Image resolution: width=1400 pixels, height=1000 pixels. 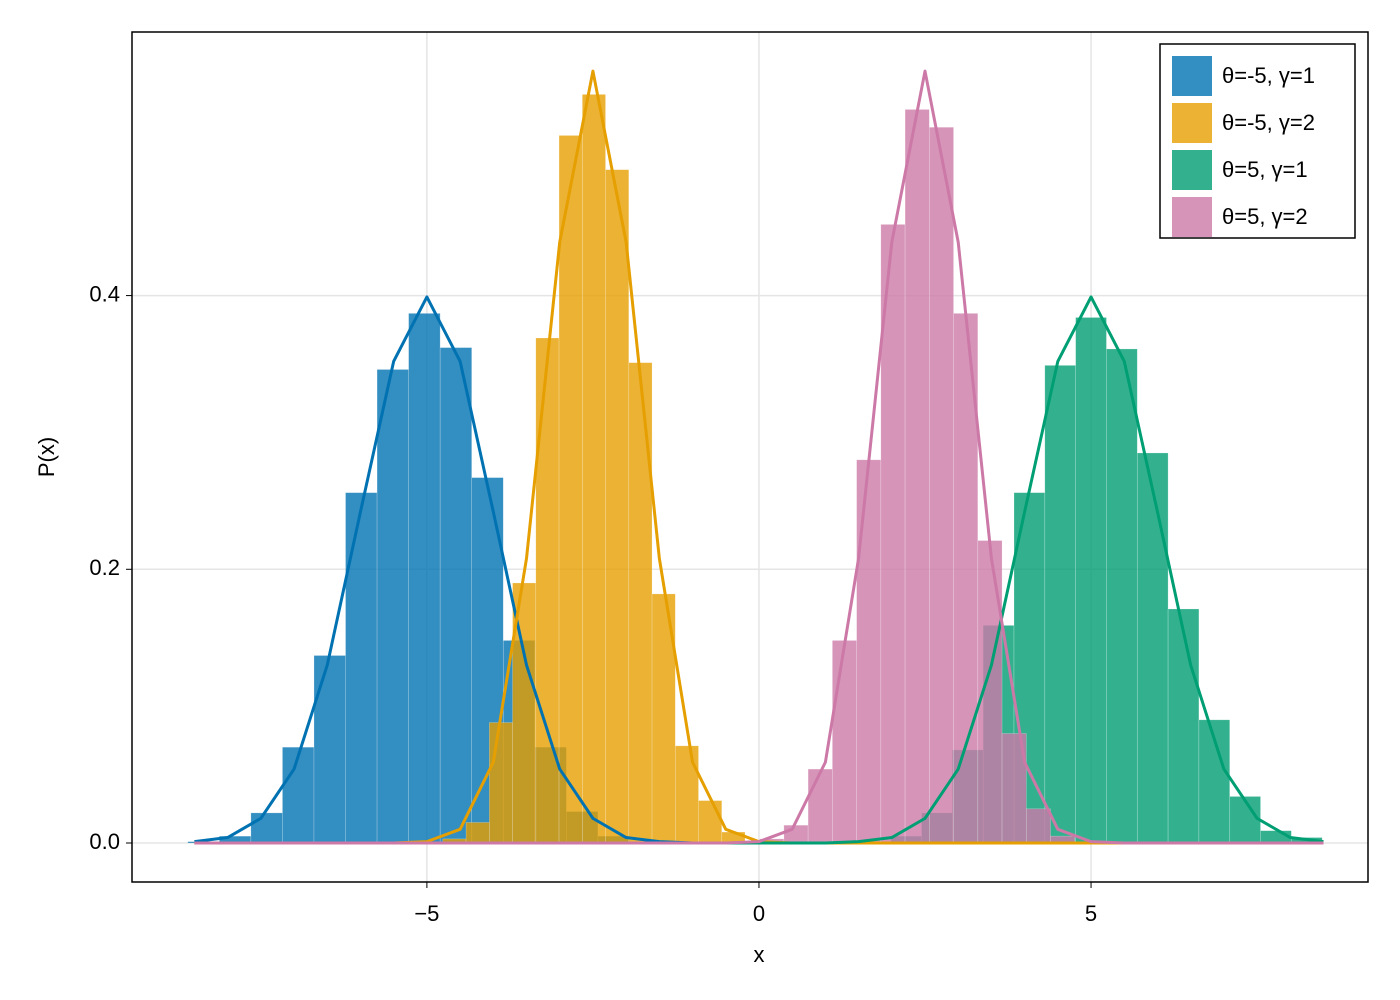 I want to click on x-tick-label: 5, so click(x=1091, y=913).